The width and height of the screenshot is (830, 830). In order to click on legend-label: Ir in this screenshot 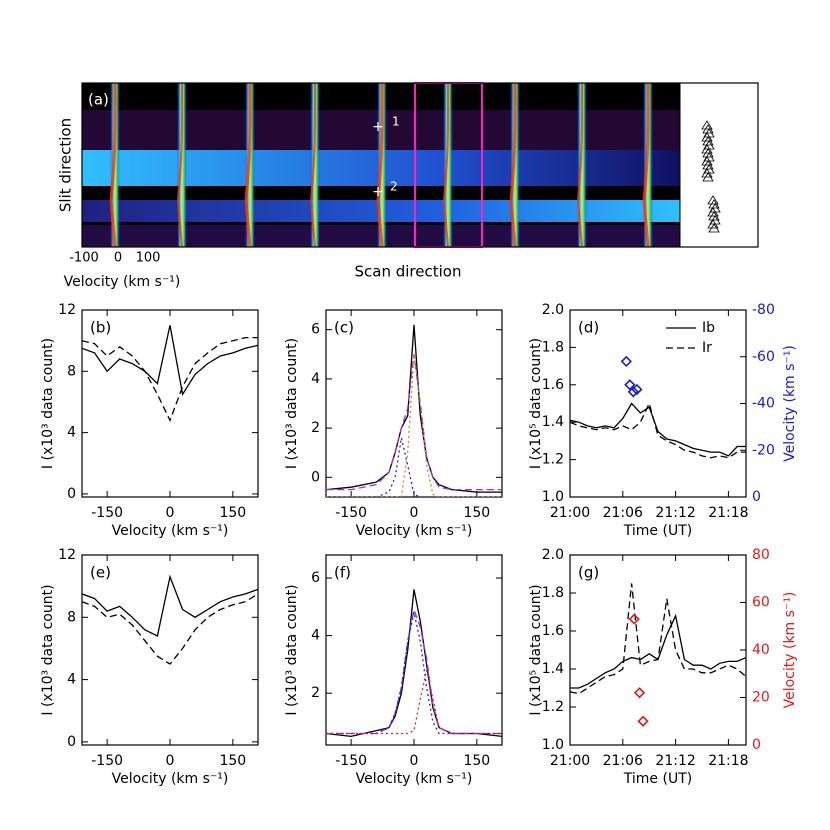, I will do `click(707, 348)`.